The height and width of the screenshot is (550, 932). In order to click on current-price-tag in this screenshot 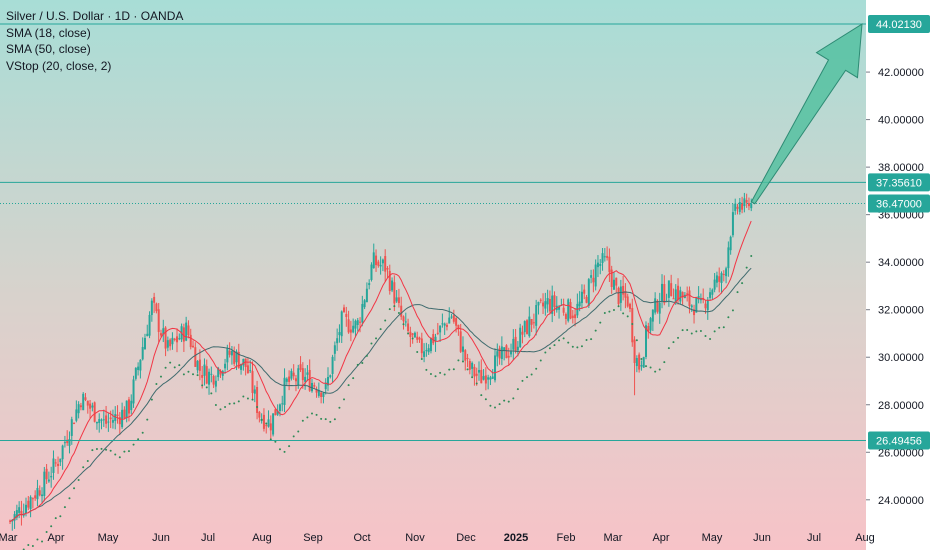, I will do `click(899, 203)`.